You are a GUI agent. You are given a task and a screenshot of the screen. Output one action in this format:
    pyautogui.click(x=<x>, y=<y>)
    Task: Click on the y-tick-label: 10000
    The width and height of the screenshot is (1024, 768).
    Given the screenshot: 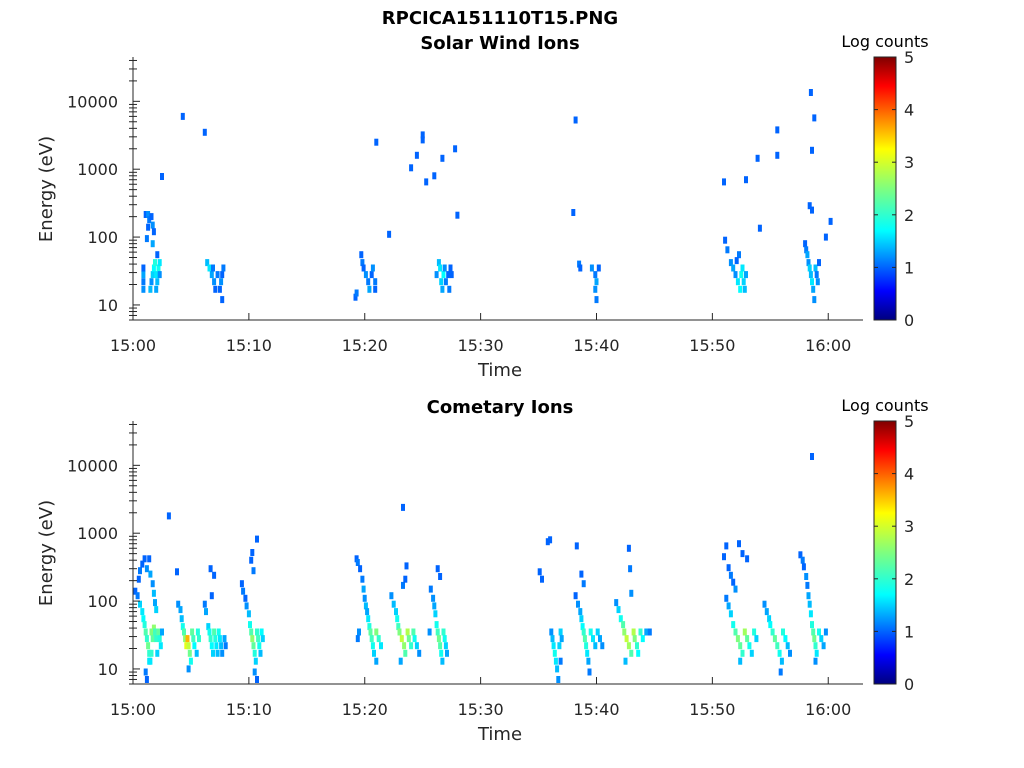 What is the action you would take?
    pyautogui.click(x=92, y=465)
    